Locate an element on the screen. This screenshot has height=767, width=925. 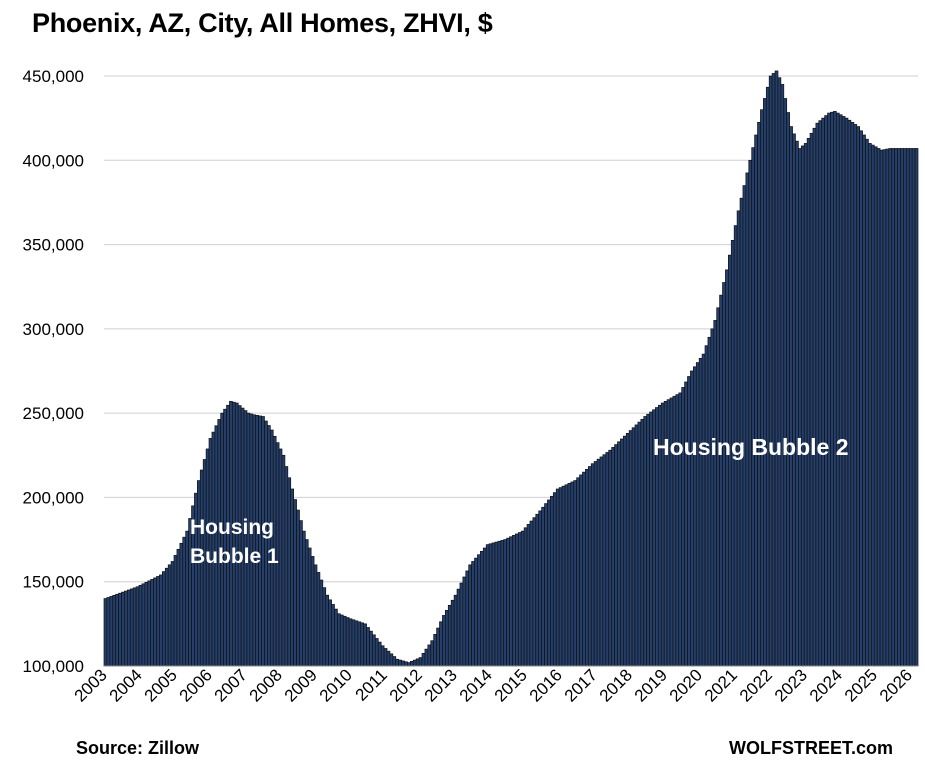
x-tick-label: 2006 is located at coordinates (196, 685).